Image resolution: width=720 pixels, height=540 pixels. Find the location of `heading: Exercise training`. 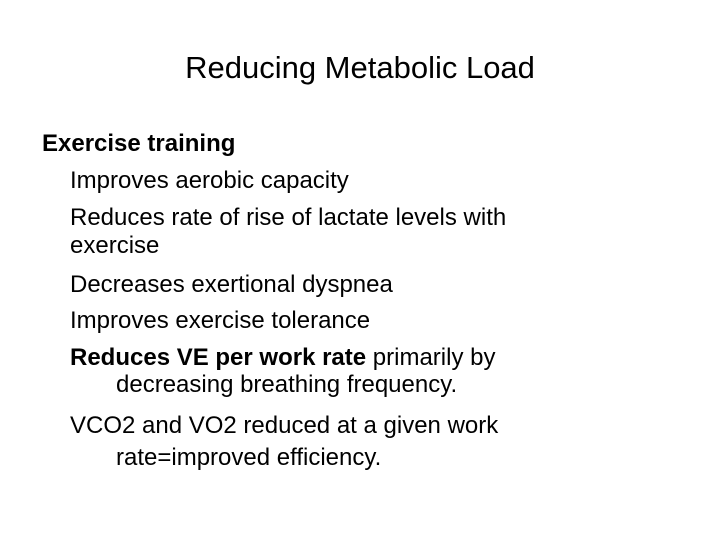

heading: Exercise training is located at coordinates (139, 143).